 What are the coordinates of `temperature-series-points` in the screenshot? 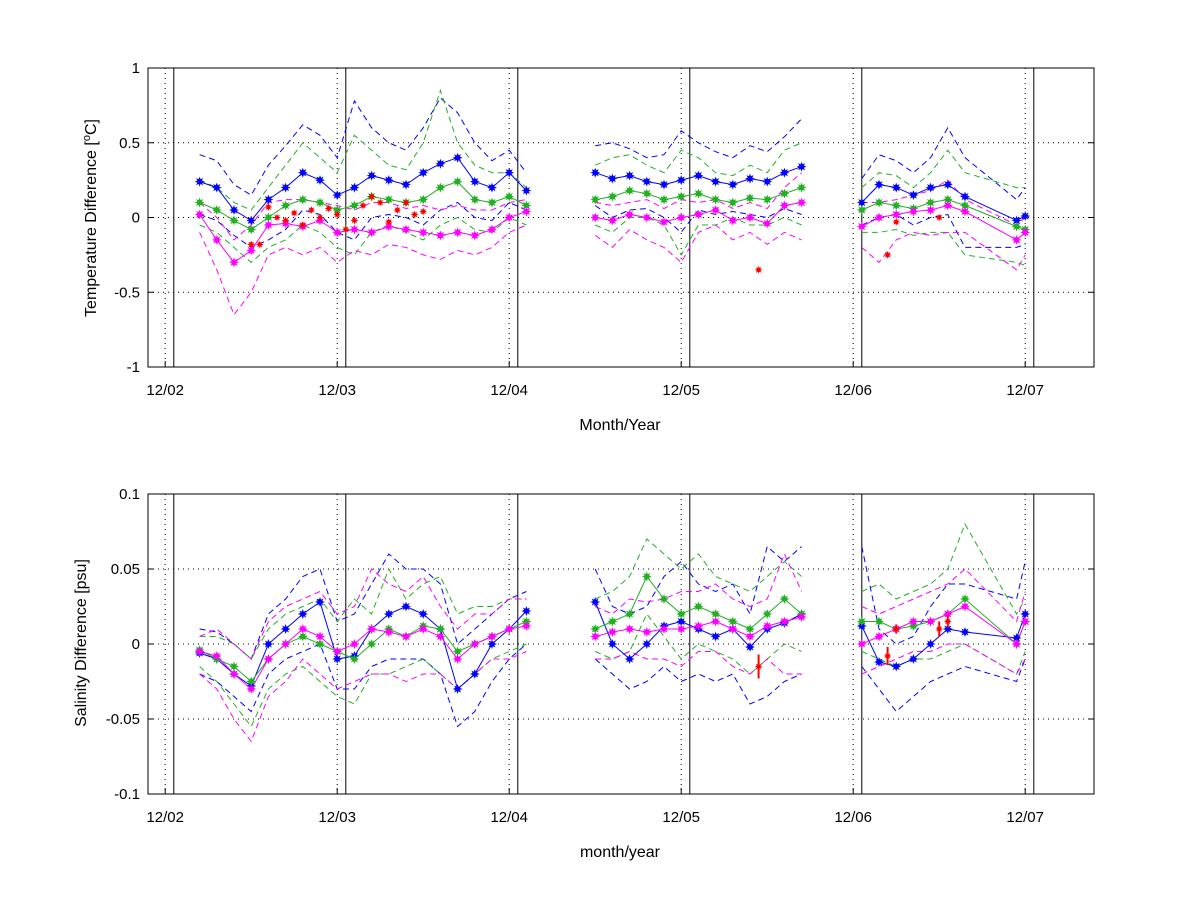 It's located at (612, 213).